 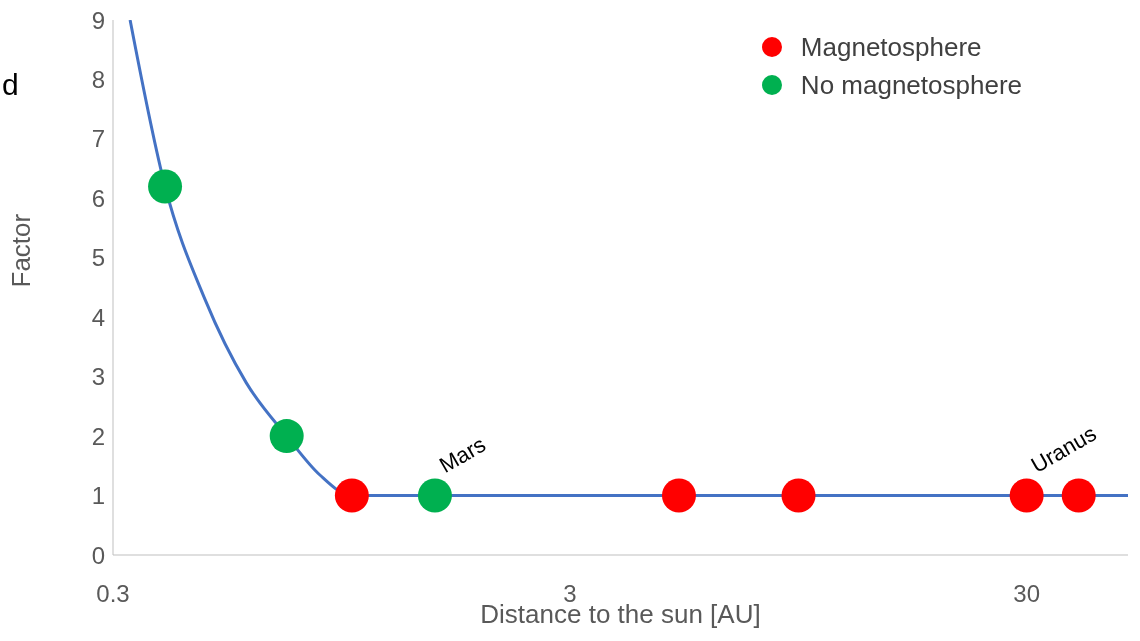 I want to click on y-tick-label: 1, so click(x=98, y=496).